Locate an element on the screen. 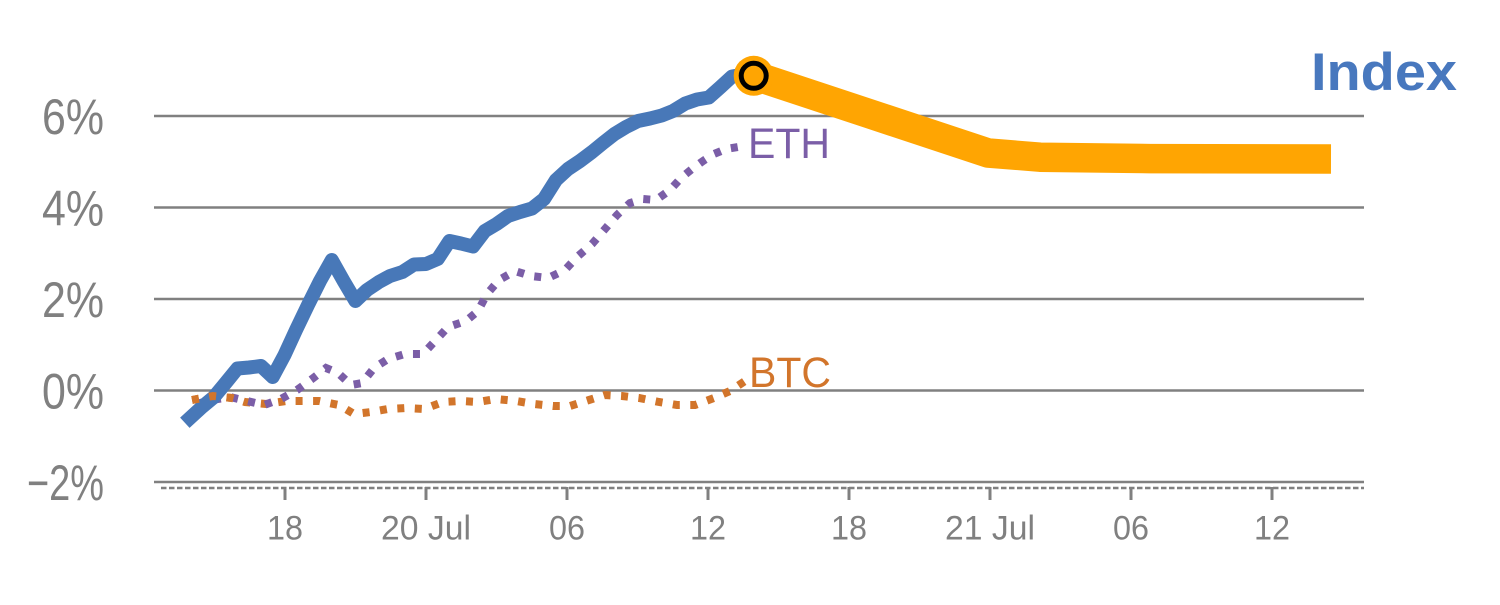  svg-text: ETH is located at coordinates (789, 144).